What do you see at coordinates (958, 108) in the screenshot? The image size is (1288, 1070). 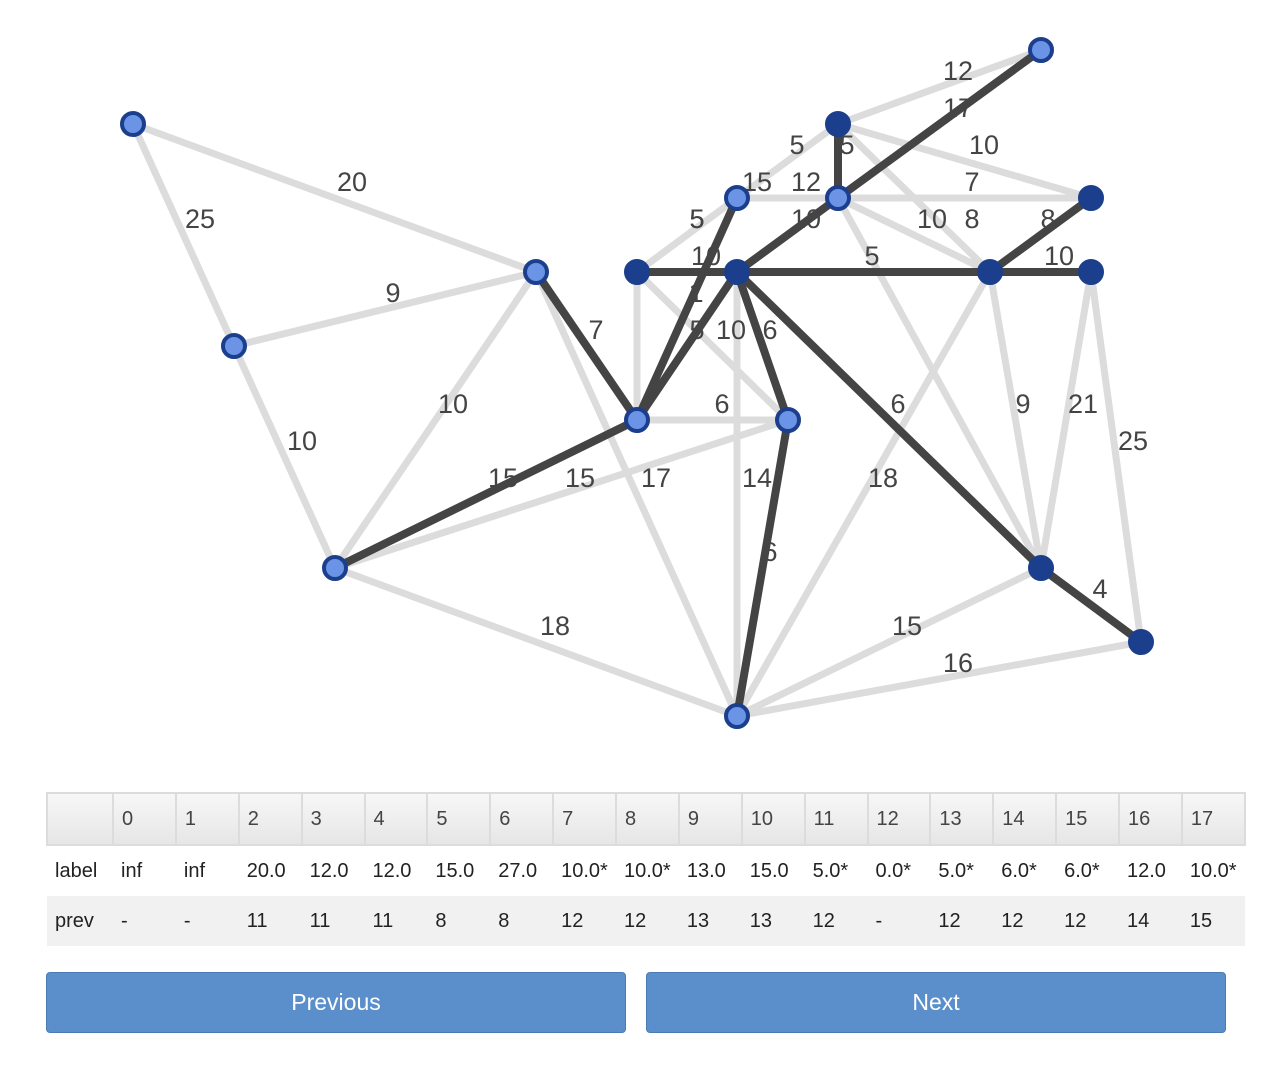 I see `edge-weight-label: 17` at bounding box center [958, 108].